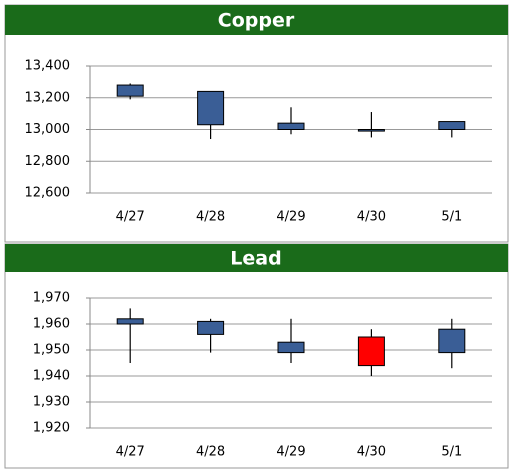  Describe the element at coordinates (51, 324) in the screenshot. I see `y-tick-label: 1,960` at that location.